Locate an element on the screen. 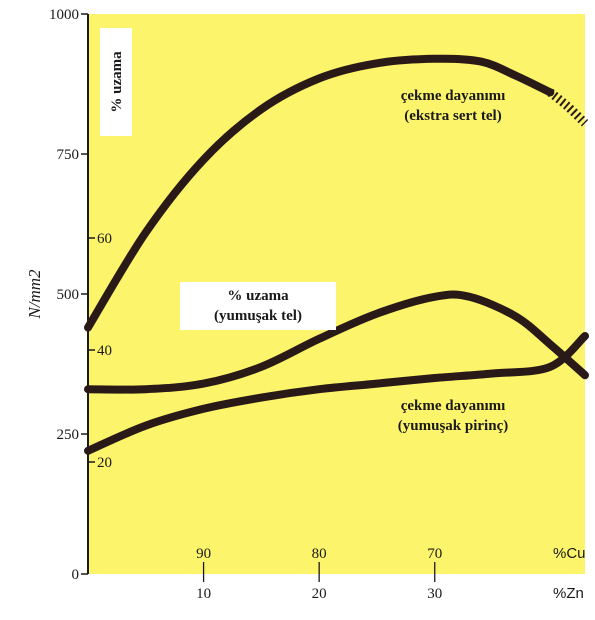  elongation-tick-label: 40 is located at coordinates (104, 351).